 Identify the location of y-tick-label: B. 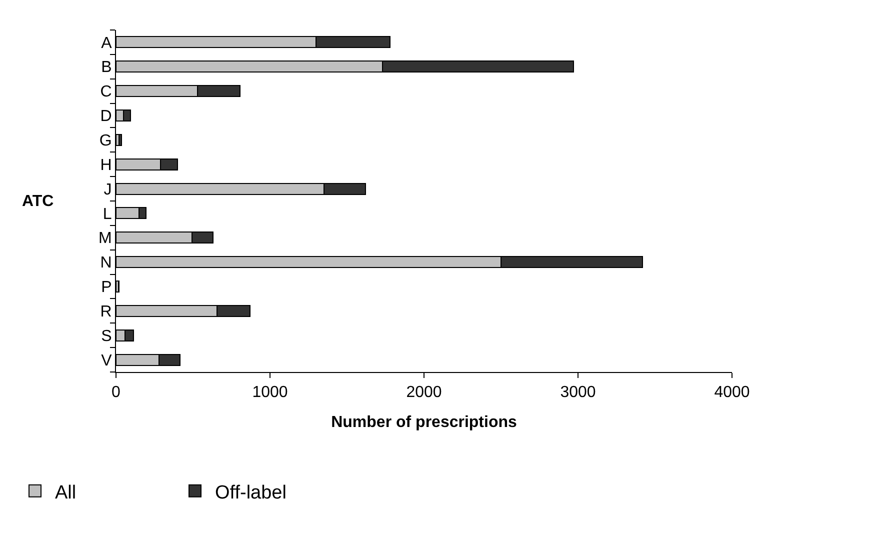
(106, 67).